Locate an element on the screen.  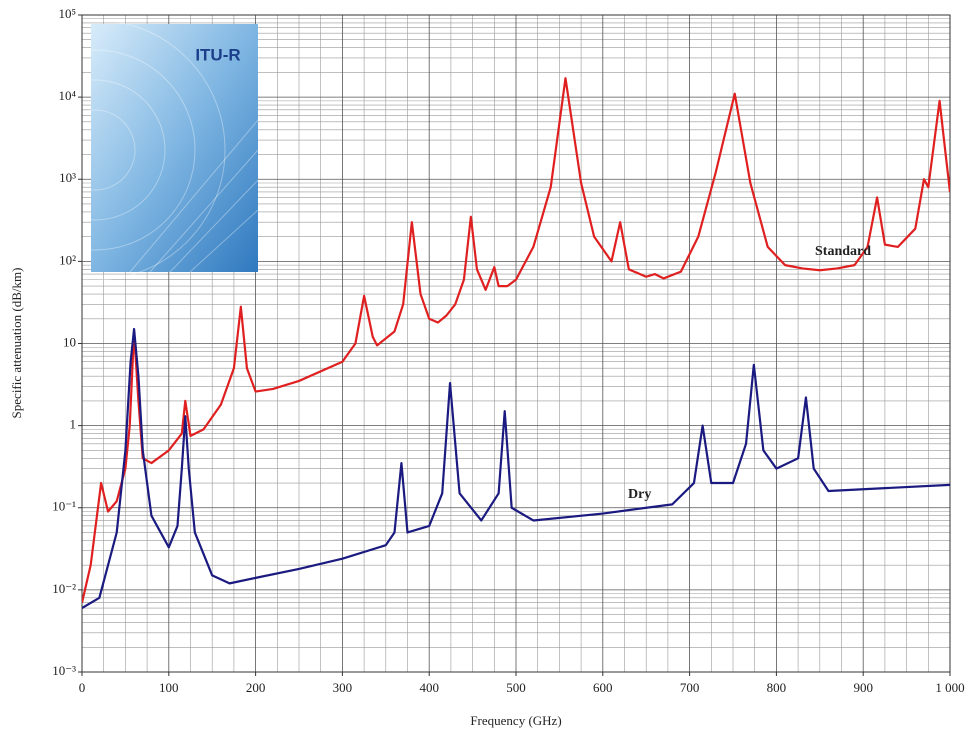
x-tick-label: 0 is located at coordinates (82, 687).